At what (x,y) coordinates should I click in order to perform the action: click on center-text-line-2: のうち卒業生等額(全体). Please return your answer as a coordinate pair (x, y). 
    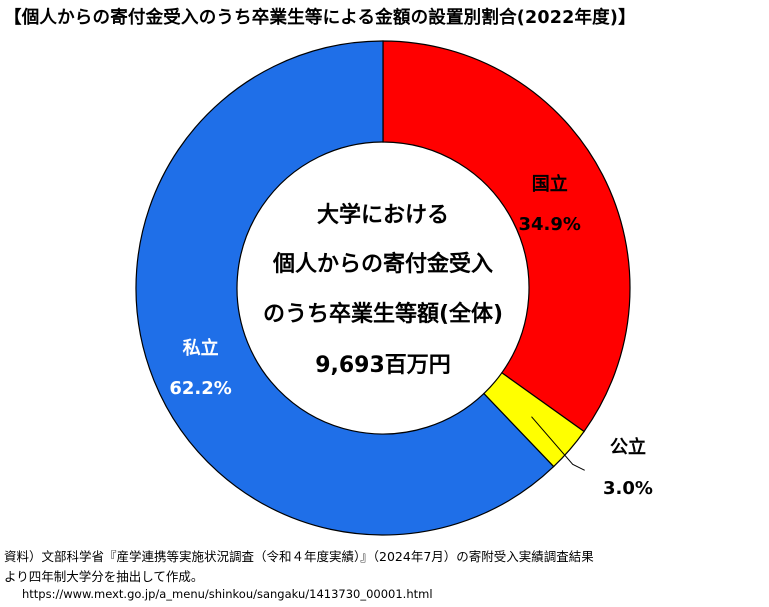
    Looking at the image, I should click on (383, 314).